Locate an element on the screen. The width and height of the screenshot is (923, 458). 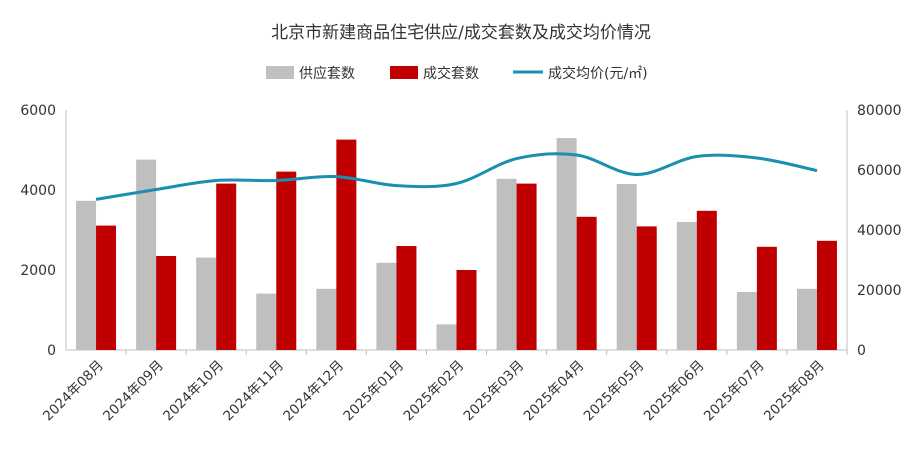
legend: 供应套数 成交套数 成交均价(元/㎡) is located at coordinates (457, 73).